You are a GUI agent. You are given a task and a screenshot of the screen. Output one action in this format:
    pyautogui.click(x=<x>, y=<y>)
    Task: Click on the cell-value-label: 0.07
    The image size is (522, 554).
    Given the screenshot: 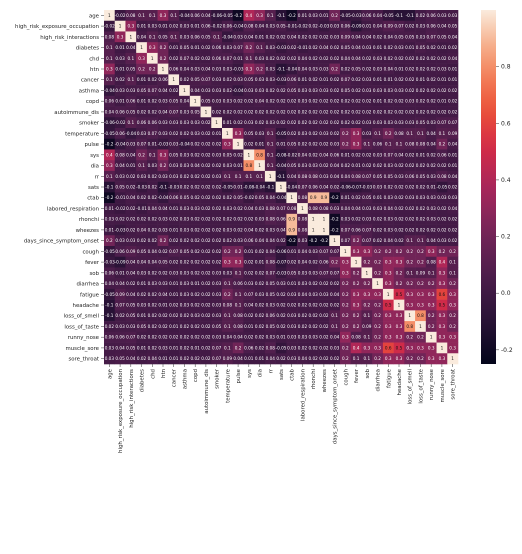 What is the action you would take?
    pyautogui.click(x=399, y=26)
    